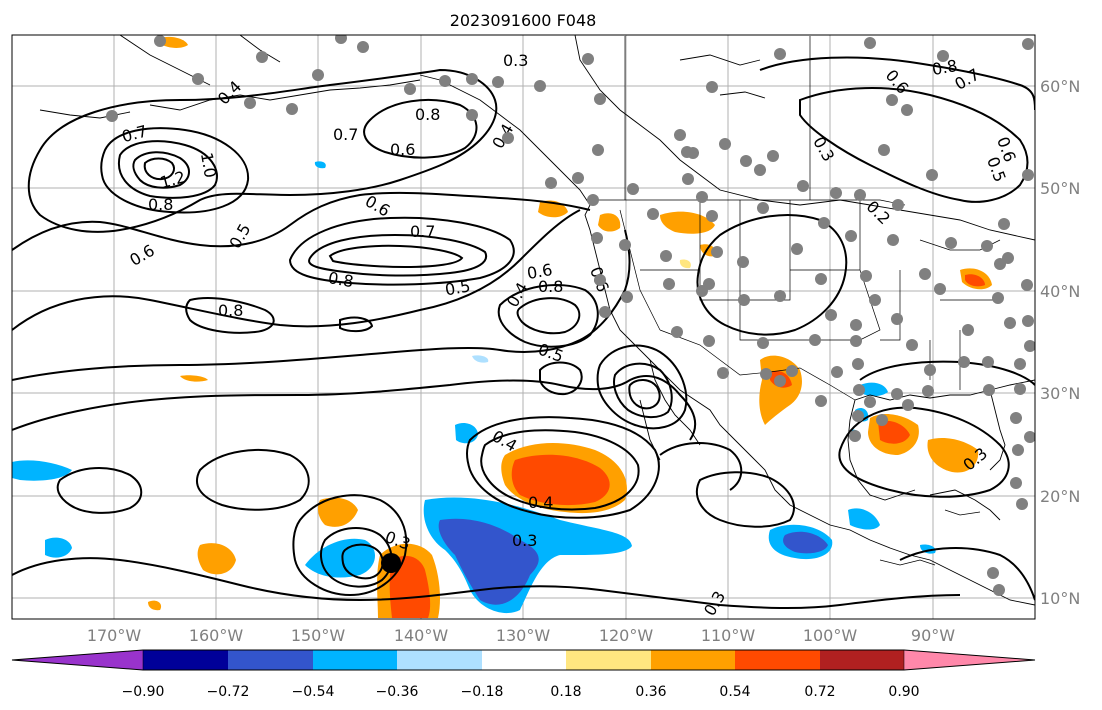  What do you see at coordinates (1060, 291) in the screenshot?
I see `lat-label: 40°N` at bounding box center [1060, 291].